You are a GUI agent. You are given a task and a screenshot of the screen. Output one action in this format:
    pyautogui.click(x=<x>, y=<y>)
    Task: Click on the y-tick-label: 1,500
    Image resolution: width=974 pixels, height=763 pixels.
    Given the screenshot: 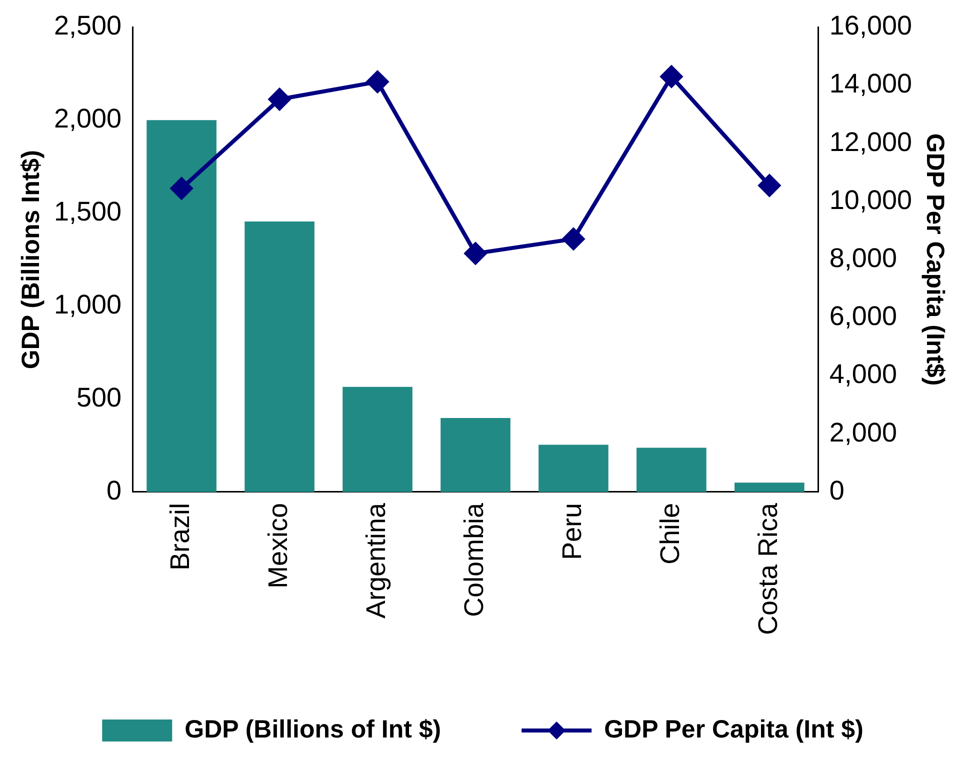 What is the action you would take?
    pyautogui.click(x=88, y=211)
    